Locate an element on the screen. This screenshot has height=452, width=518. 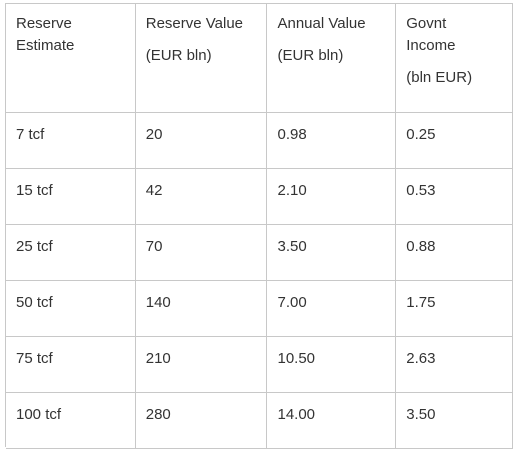
table-cell: 50 tcf is located at coordinates (71, 309).